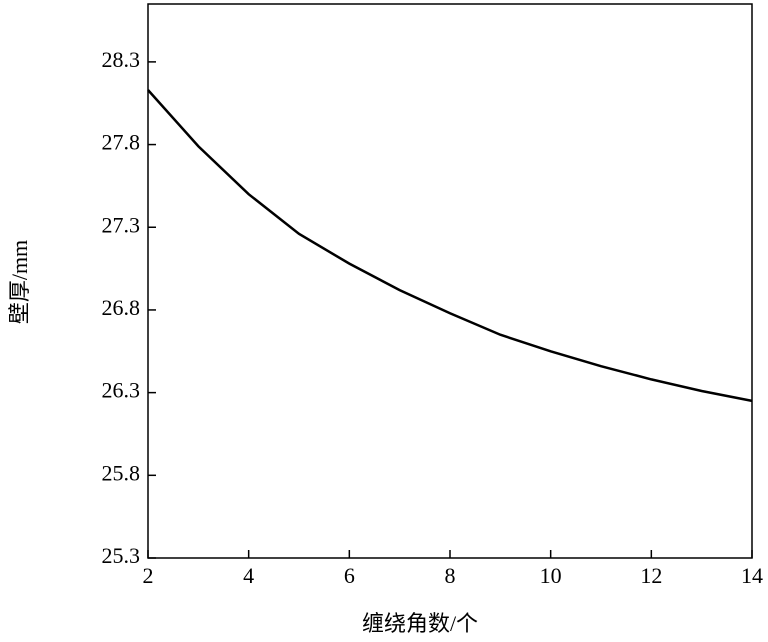 The height and width of the screenshot is (642, 768). I want to click on x-tick-label: 12, so click(651, 575).